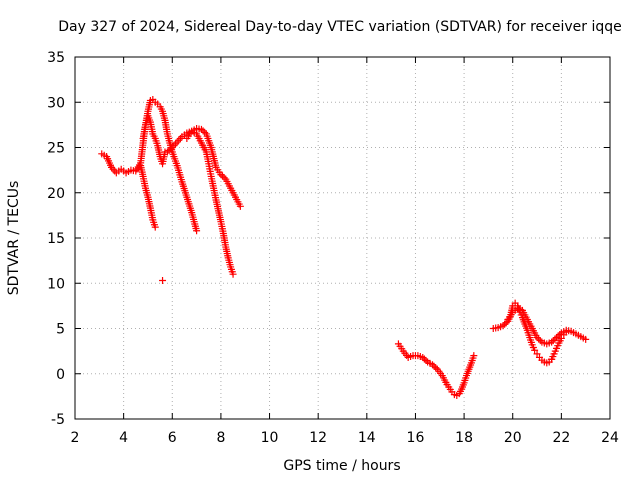 This screenshot has height=480, width=640. What do you see at coordinates (60, 375) in the screenshot?
I see `y-tick-label: 0` at bounding box center [60, 375].